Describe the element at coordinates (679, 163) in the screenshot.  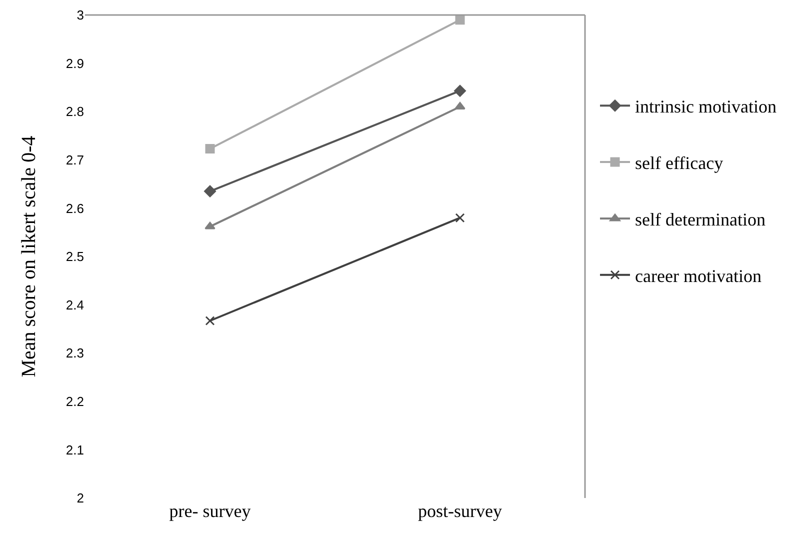
I see `legend-label: self efficacy` at that location.